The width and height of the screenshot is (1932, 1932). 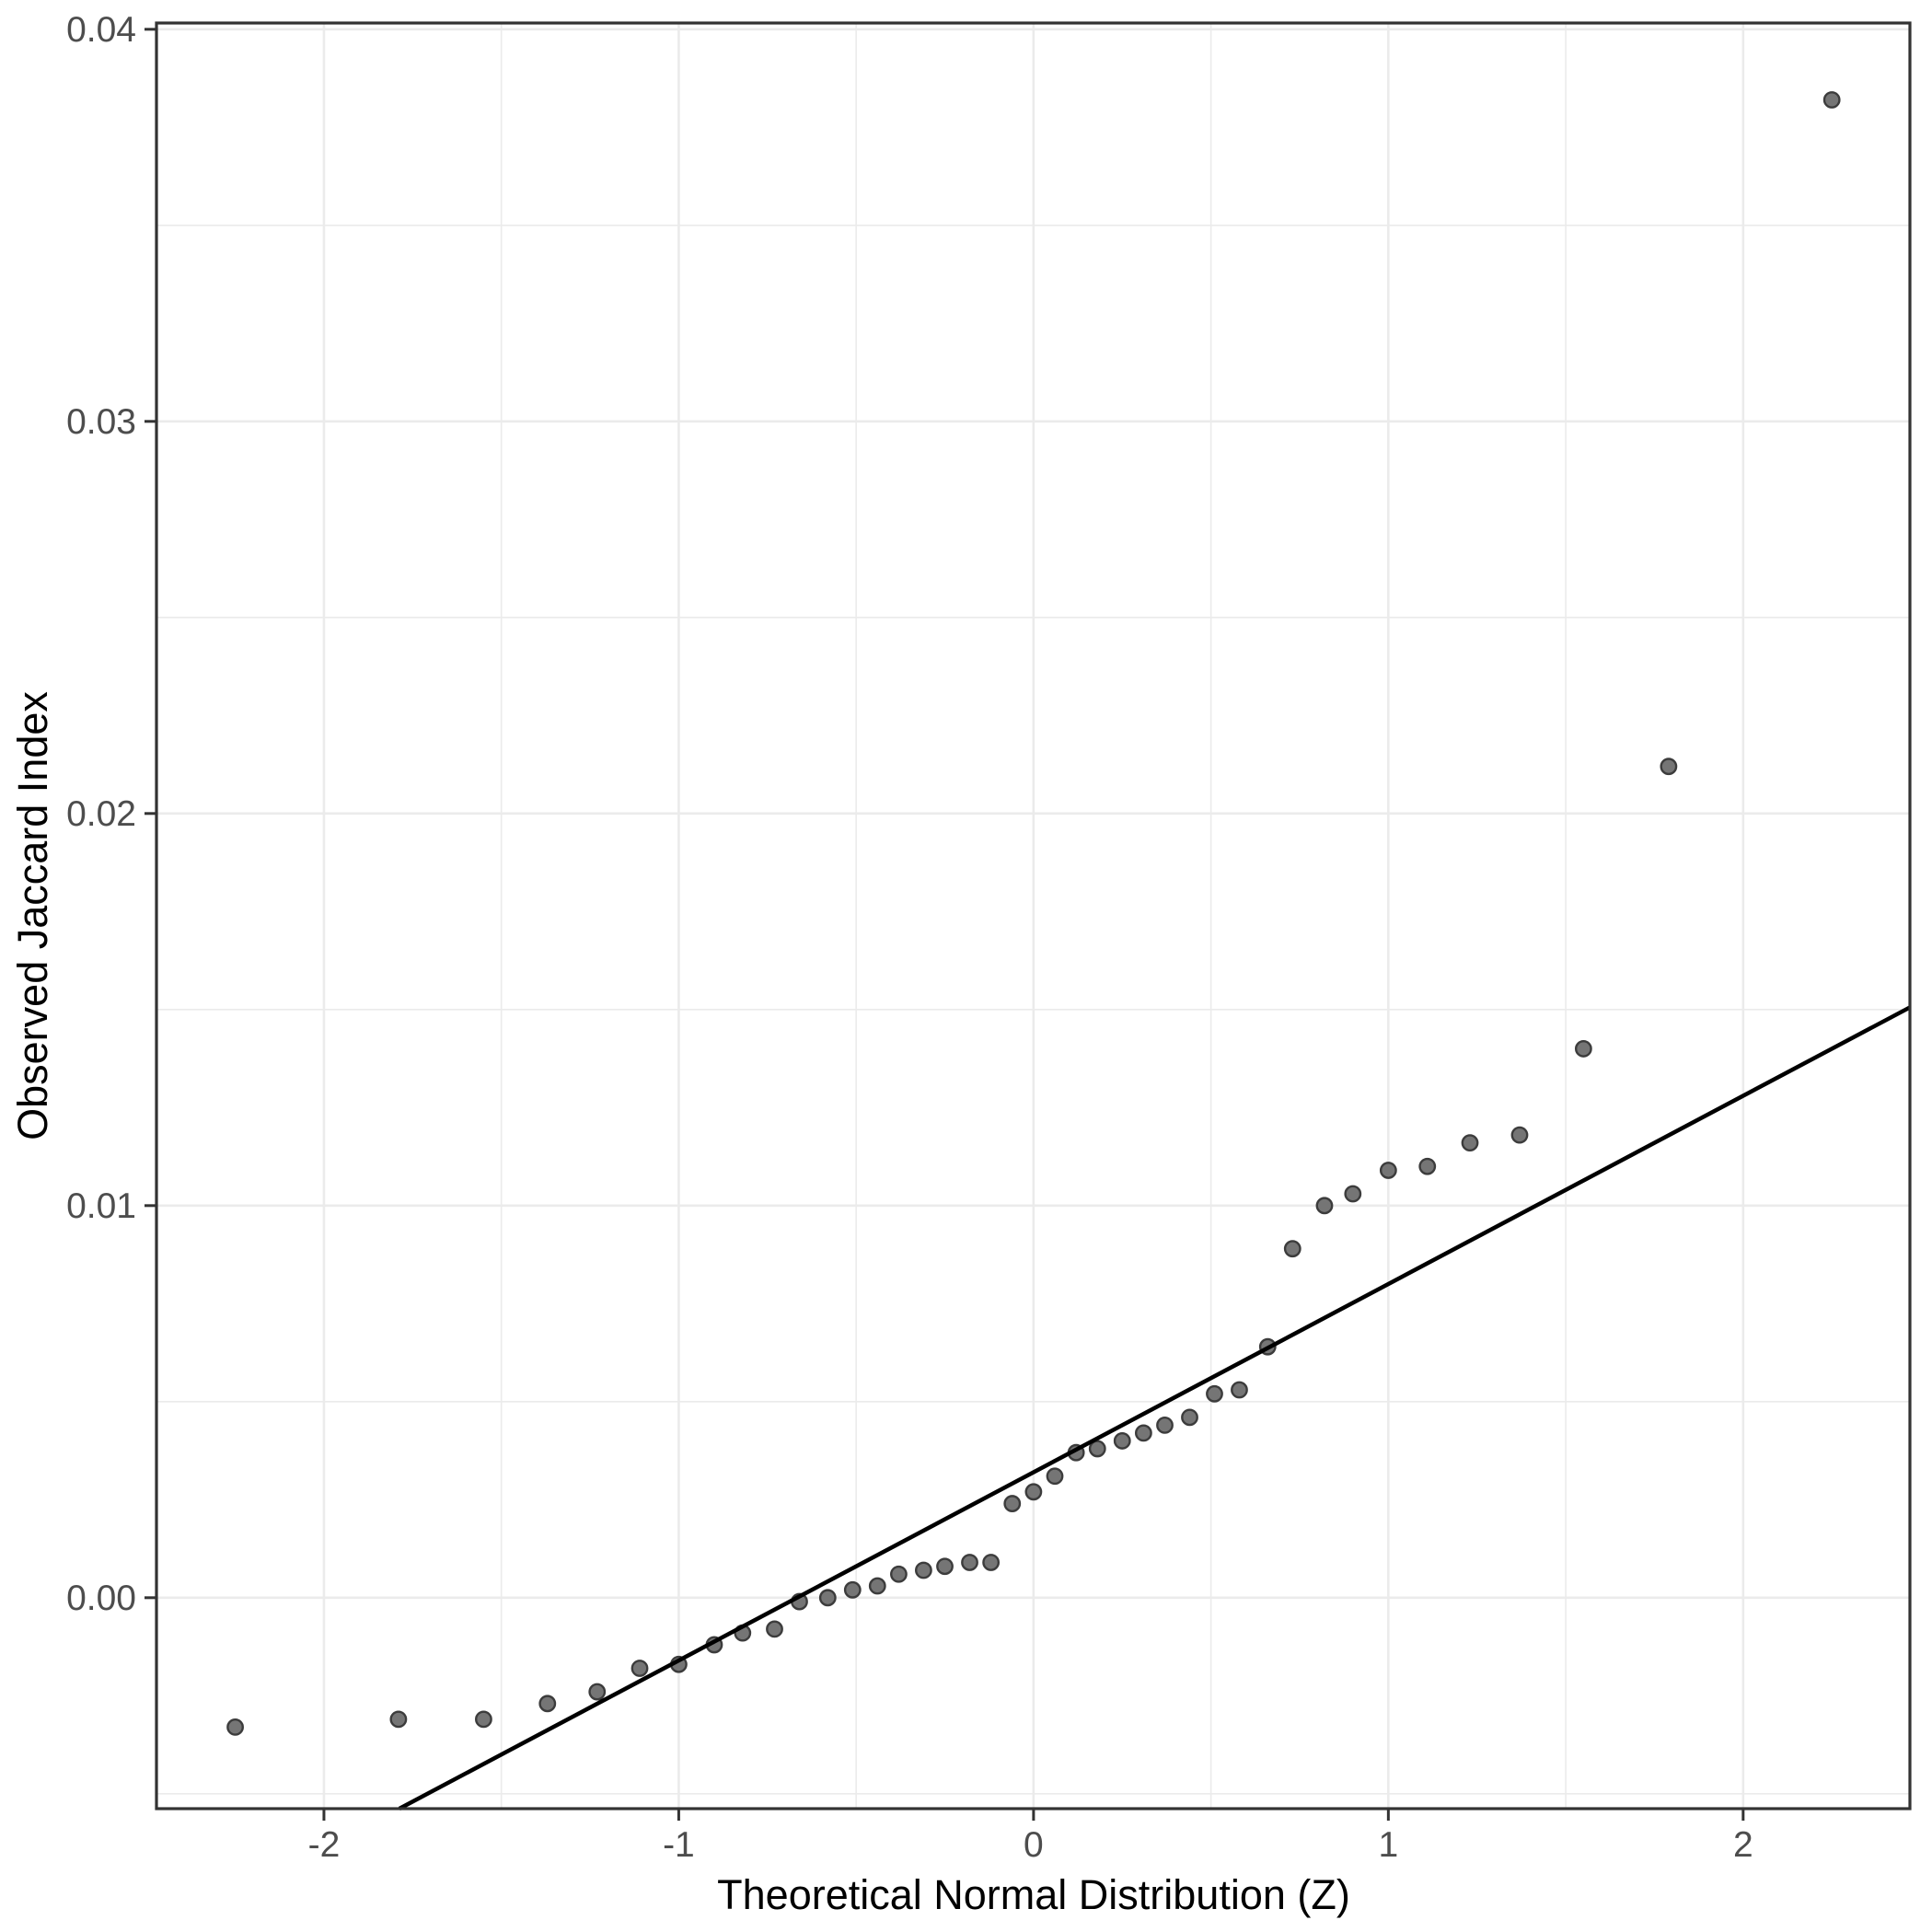 I want to click on y-axis-title: Observed Jaccard Index, so click(x=33, y=916).